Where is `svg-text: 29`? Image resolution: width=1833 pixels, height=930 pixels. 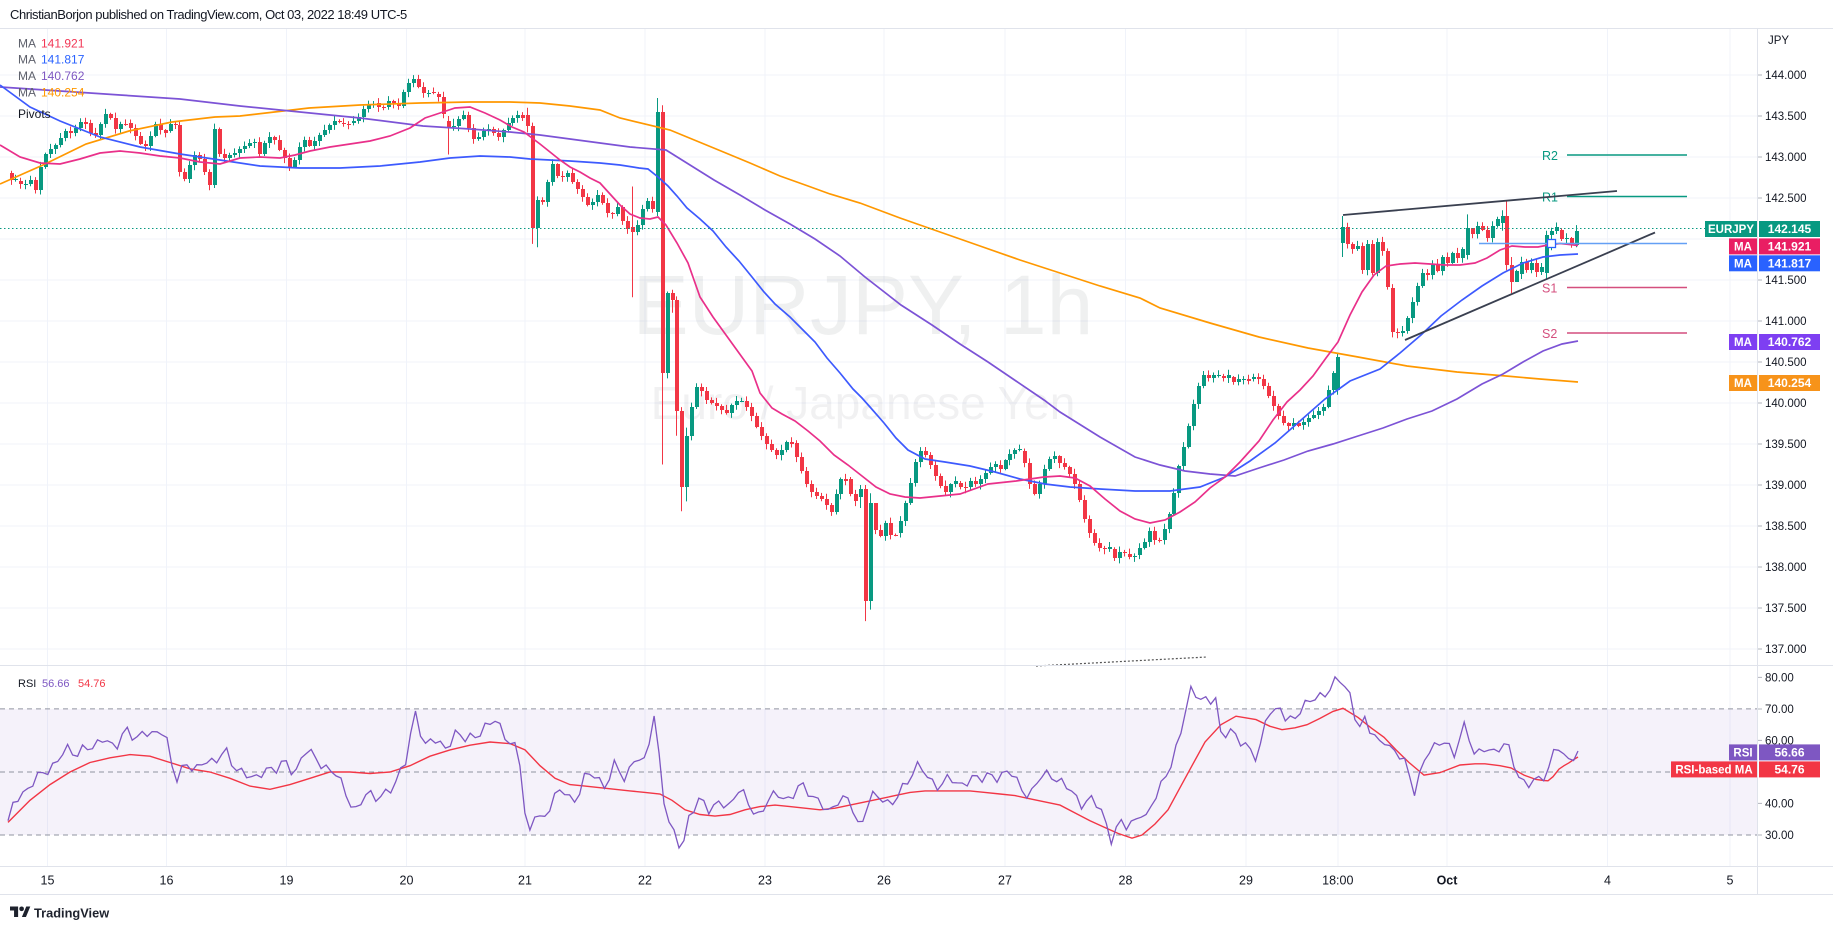
svg-text: 29 is located at coordinates (1246, 881).